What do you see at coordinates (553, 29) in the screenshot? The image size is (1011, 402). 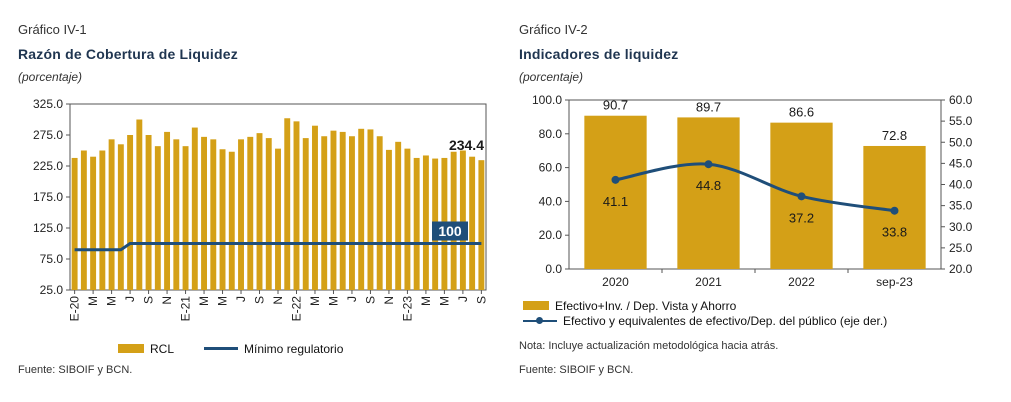 I see `chart-tag: Gráfico IV-2` at bounding box center [553, 29].